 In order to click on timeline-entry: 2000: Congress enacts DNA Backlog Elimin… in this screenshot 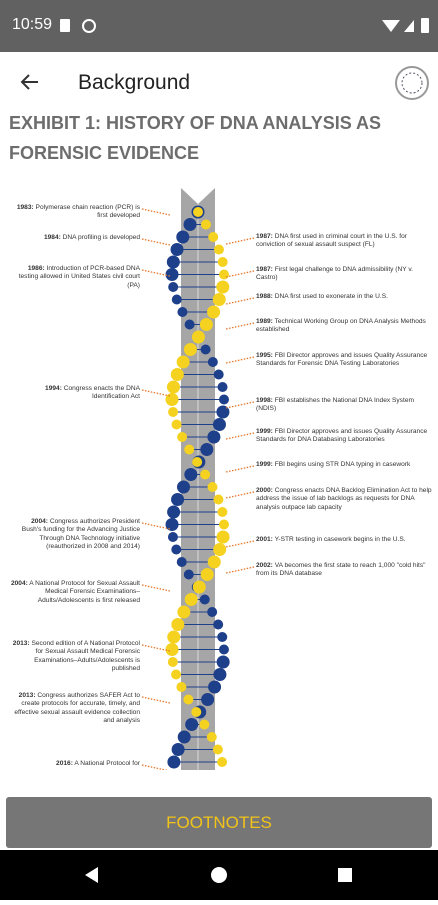, I will do `click(344, 499)`.